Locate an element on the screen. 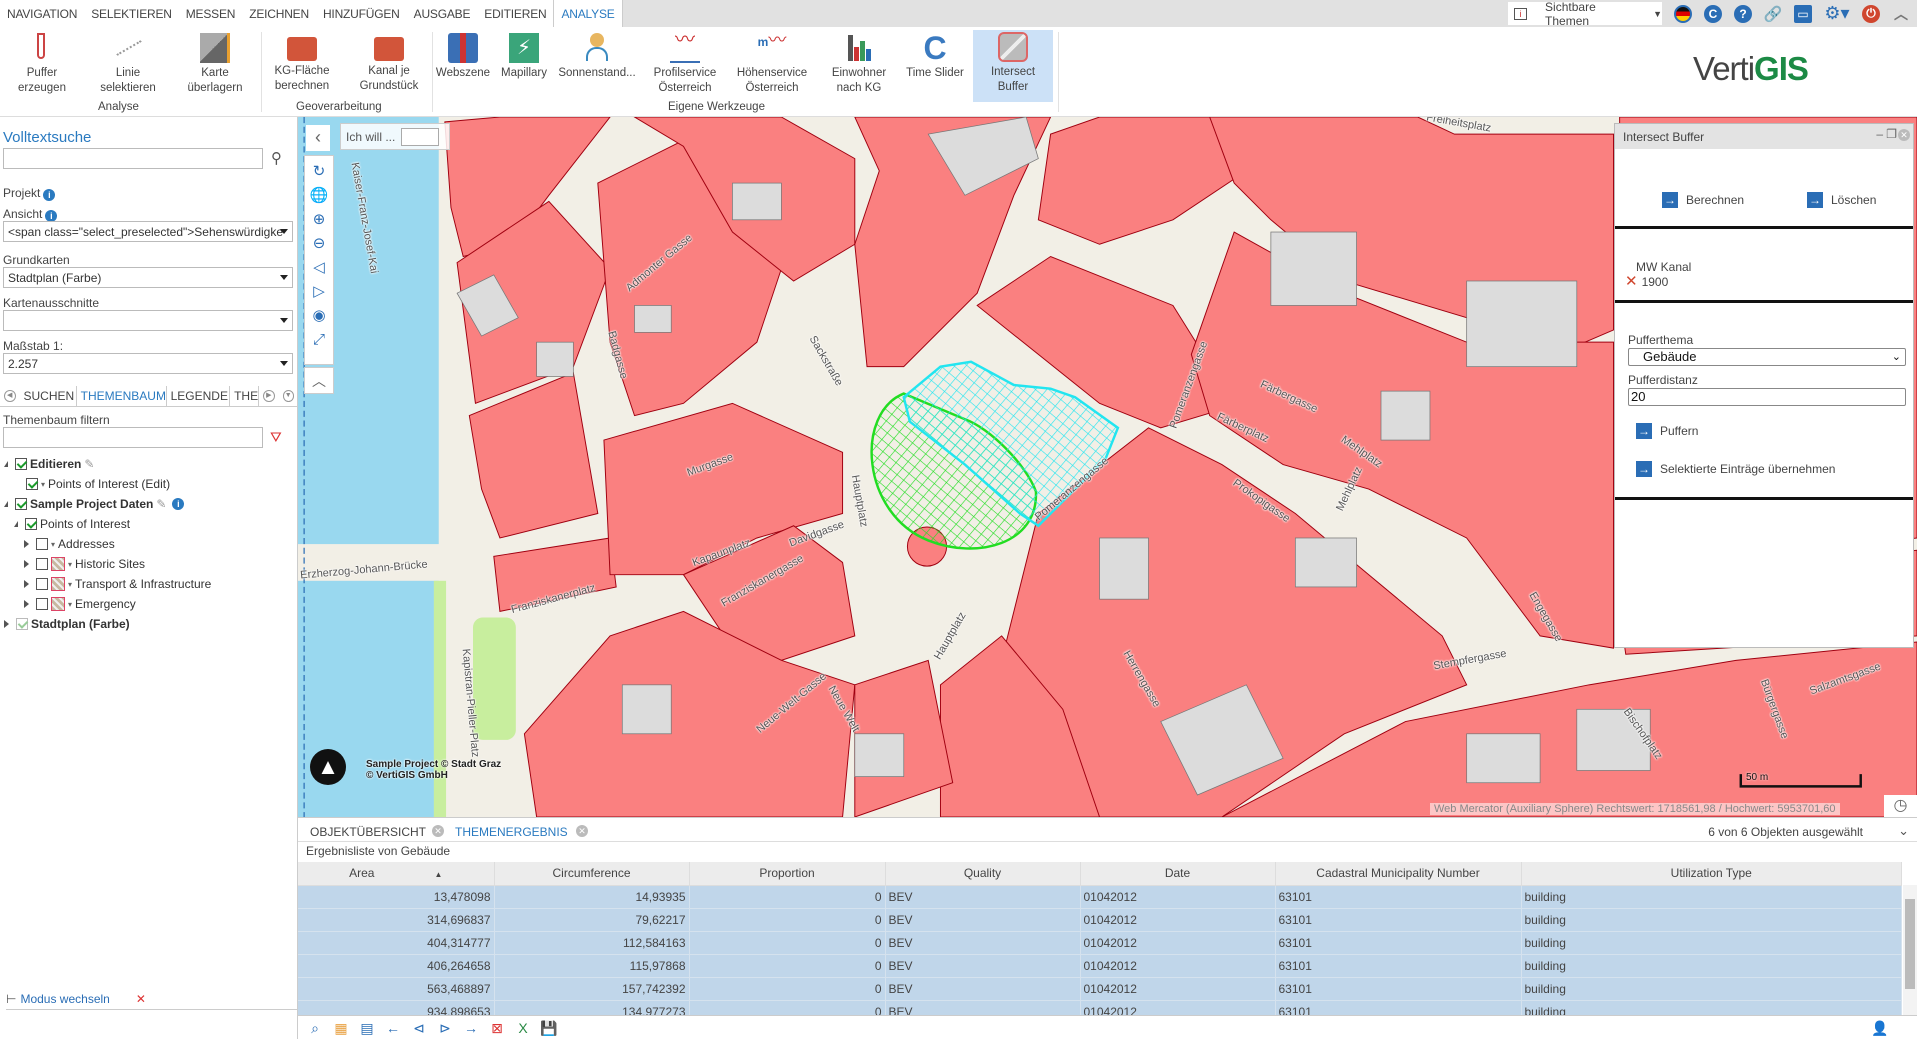 This screenshot has height=1039, width=1917. pufferthema-select: Gebäude ⌄ is located at coordinates (1767, 357).